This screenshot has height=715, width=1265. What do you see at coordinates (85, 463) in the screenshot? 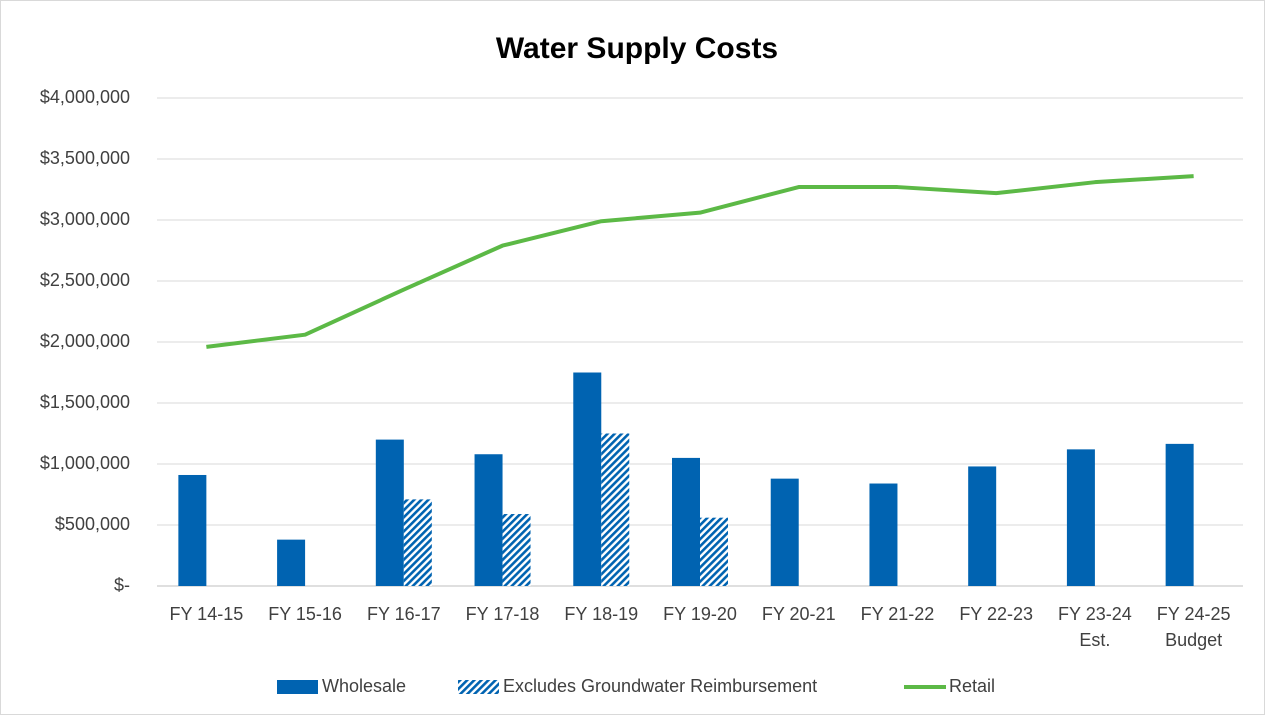
I see `y-tick-label: $1,000,000` at bounding box center [85, 463].